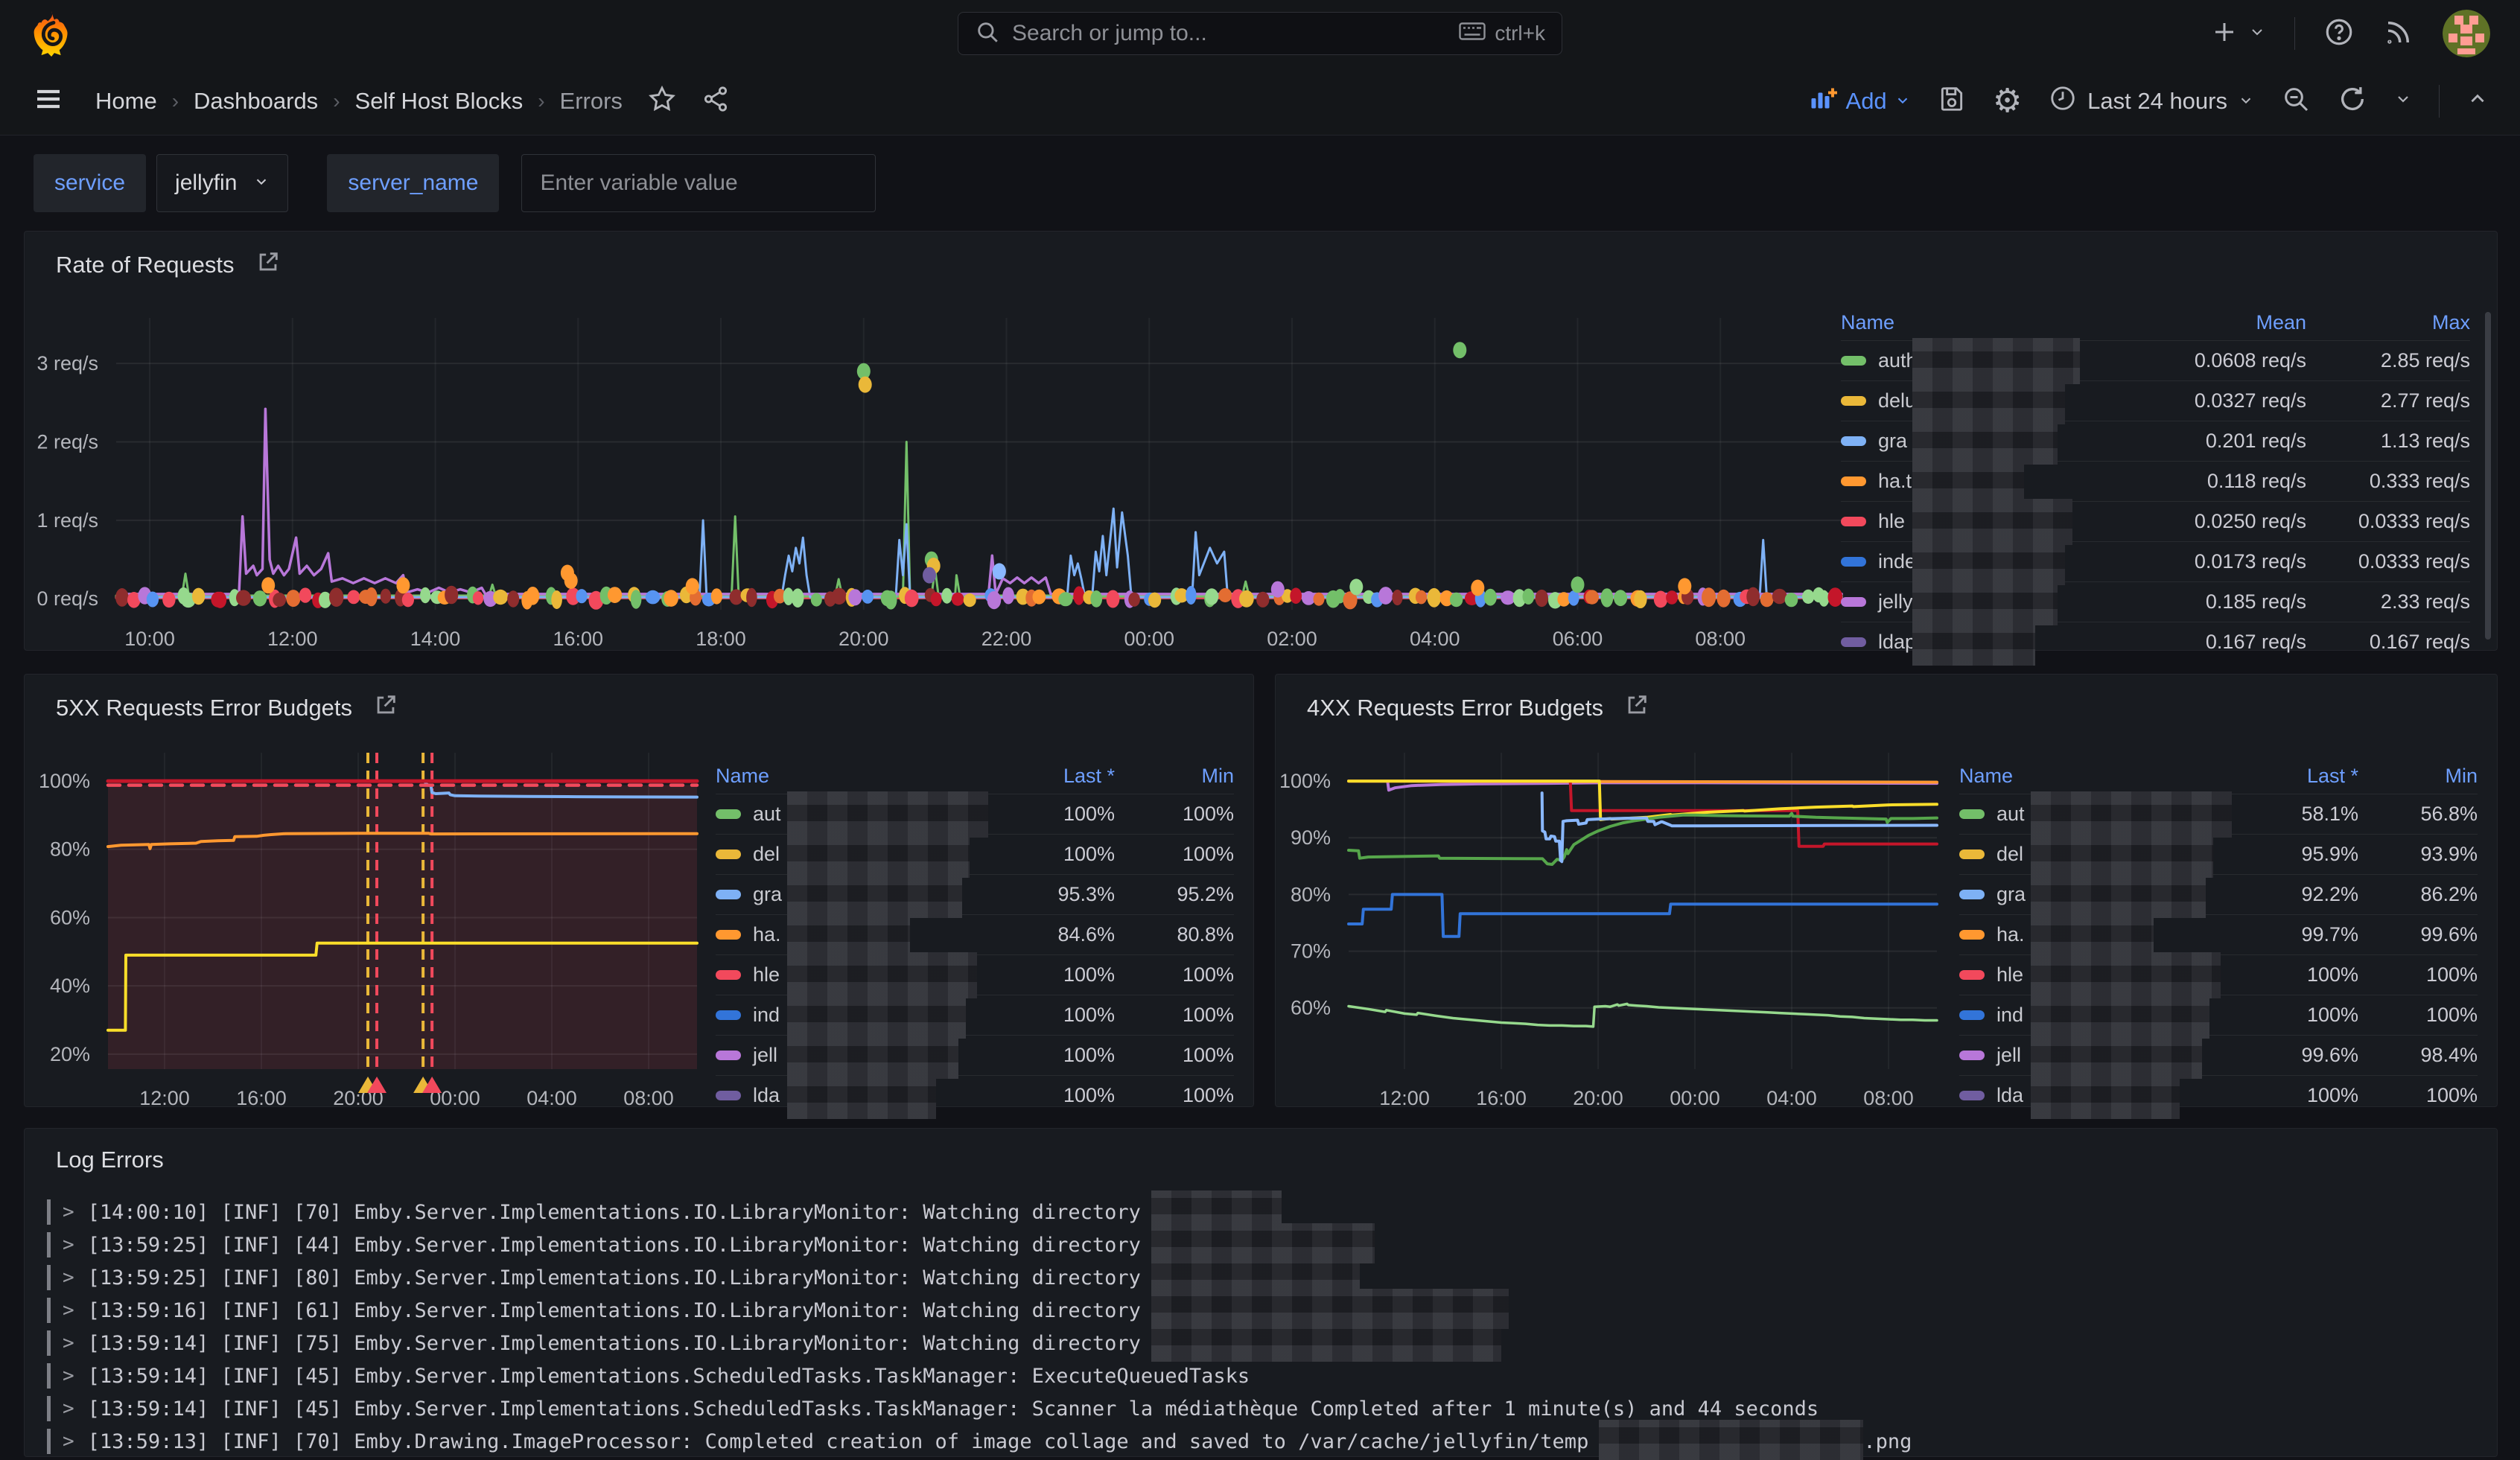 The image size is (2520, 1460). What do you see at coordinates (1977, 561) in the screenshot?
I see `legend-series-name: inde` at bounding box center [1977, 561].